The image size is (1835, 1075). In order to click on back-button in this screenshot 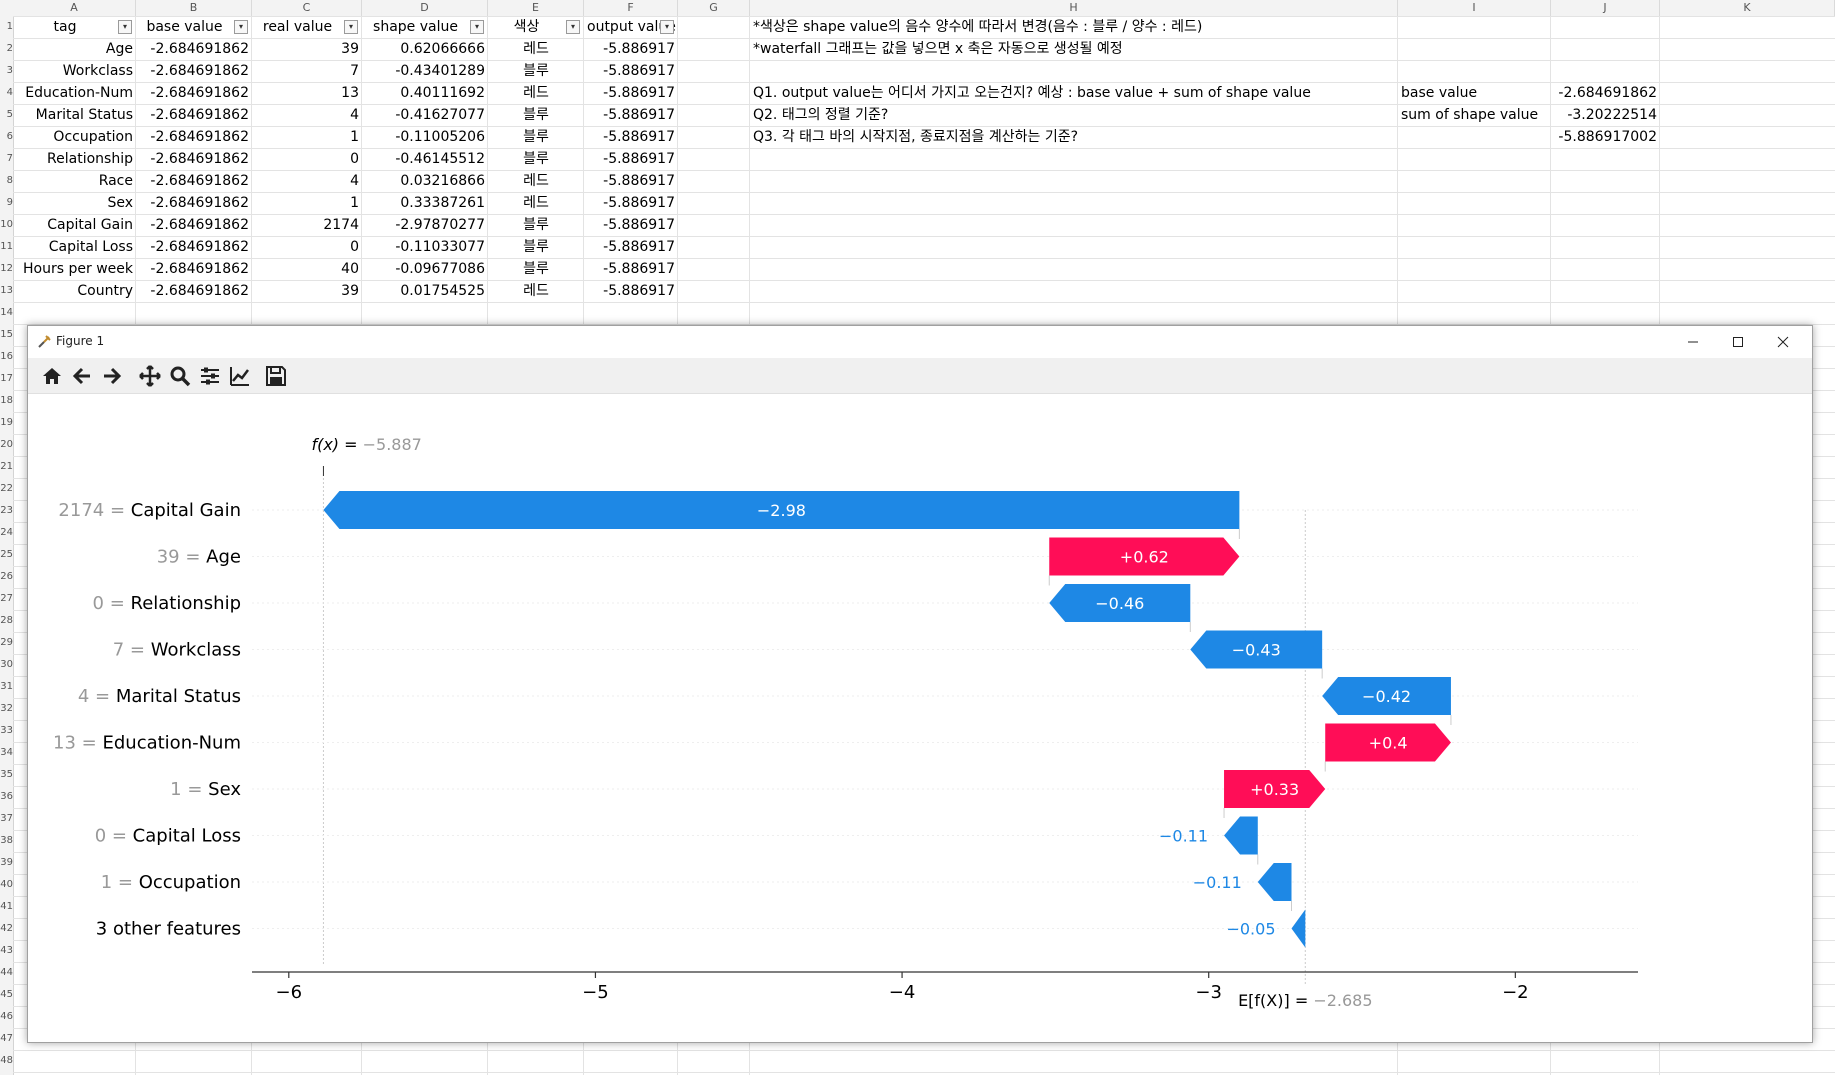, I will do `click(82, 376)`.